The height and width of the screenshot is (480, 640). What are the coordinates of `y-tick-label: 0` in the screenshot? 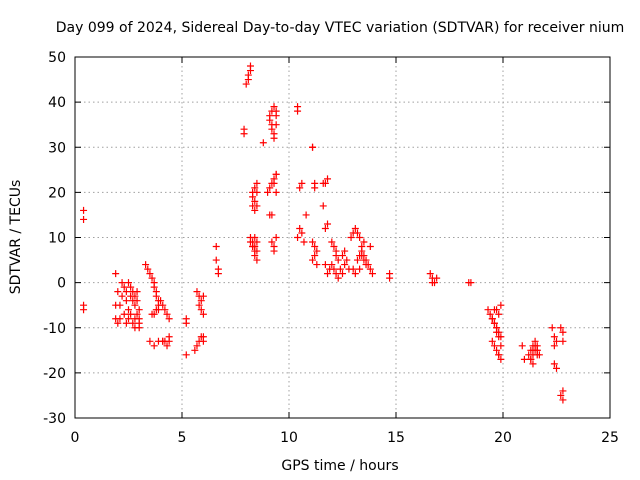 It's located at (61, 284).